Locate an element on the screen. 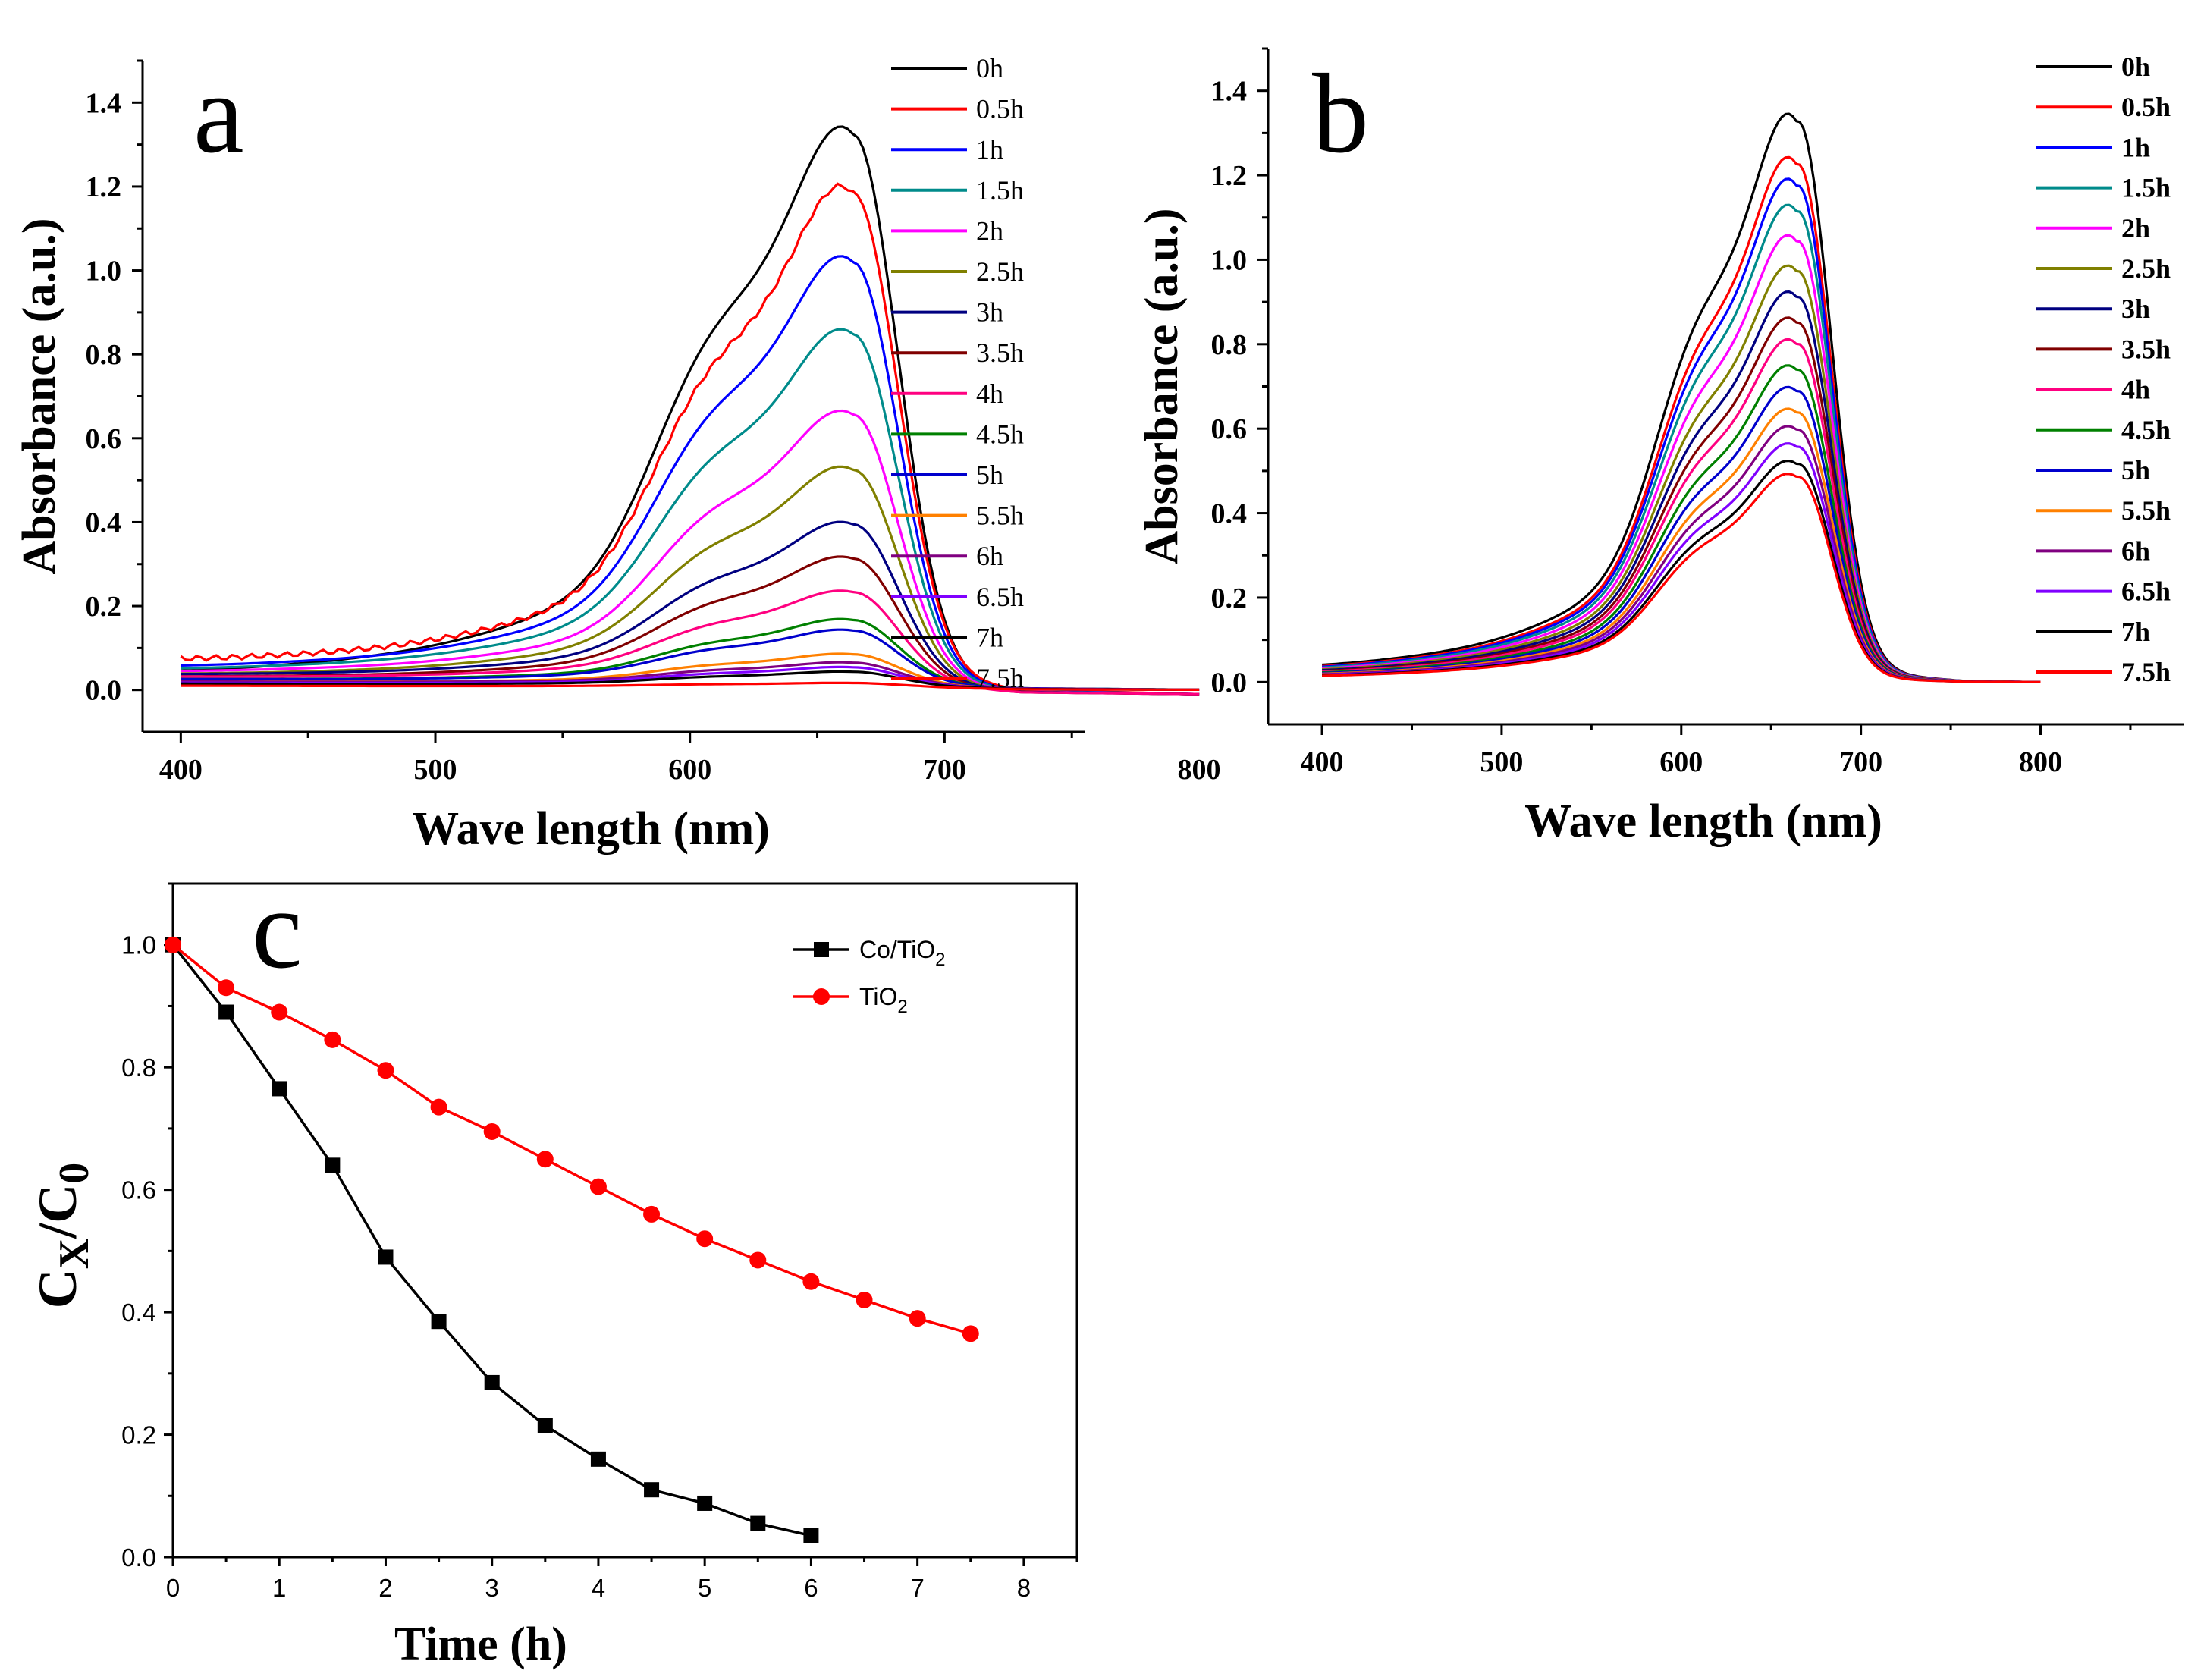  x-tick-label: 6 is located at coordinates (811, 1588).